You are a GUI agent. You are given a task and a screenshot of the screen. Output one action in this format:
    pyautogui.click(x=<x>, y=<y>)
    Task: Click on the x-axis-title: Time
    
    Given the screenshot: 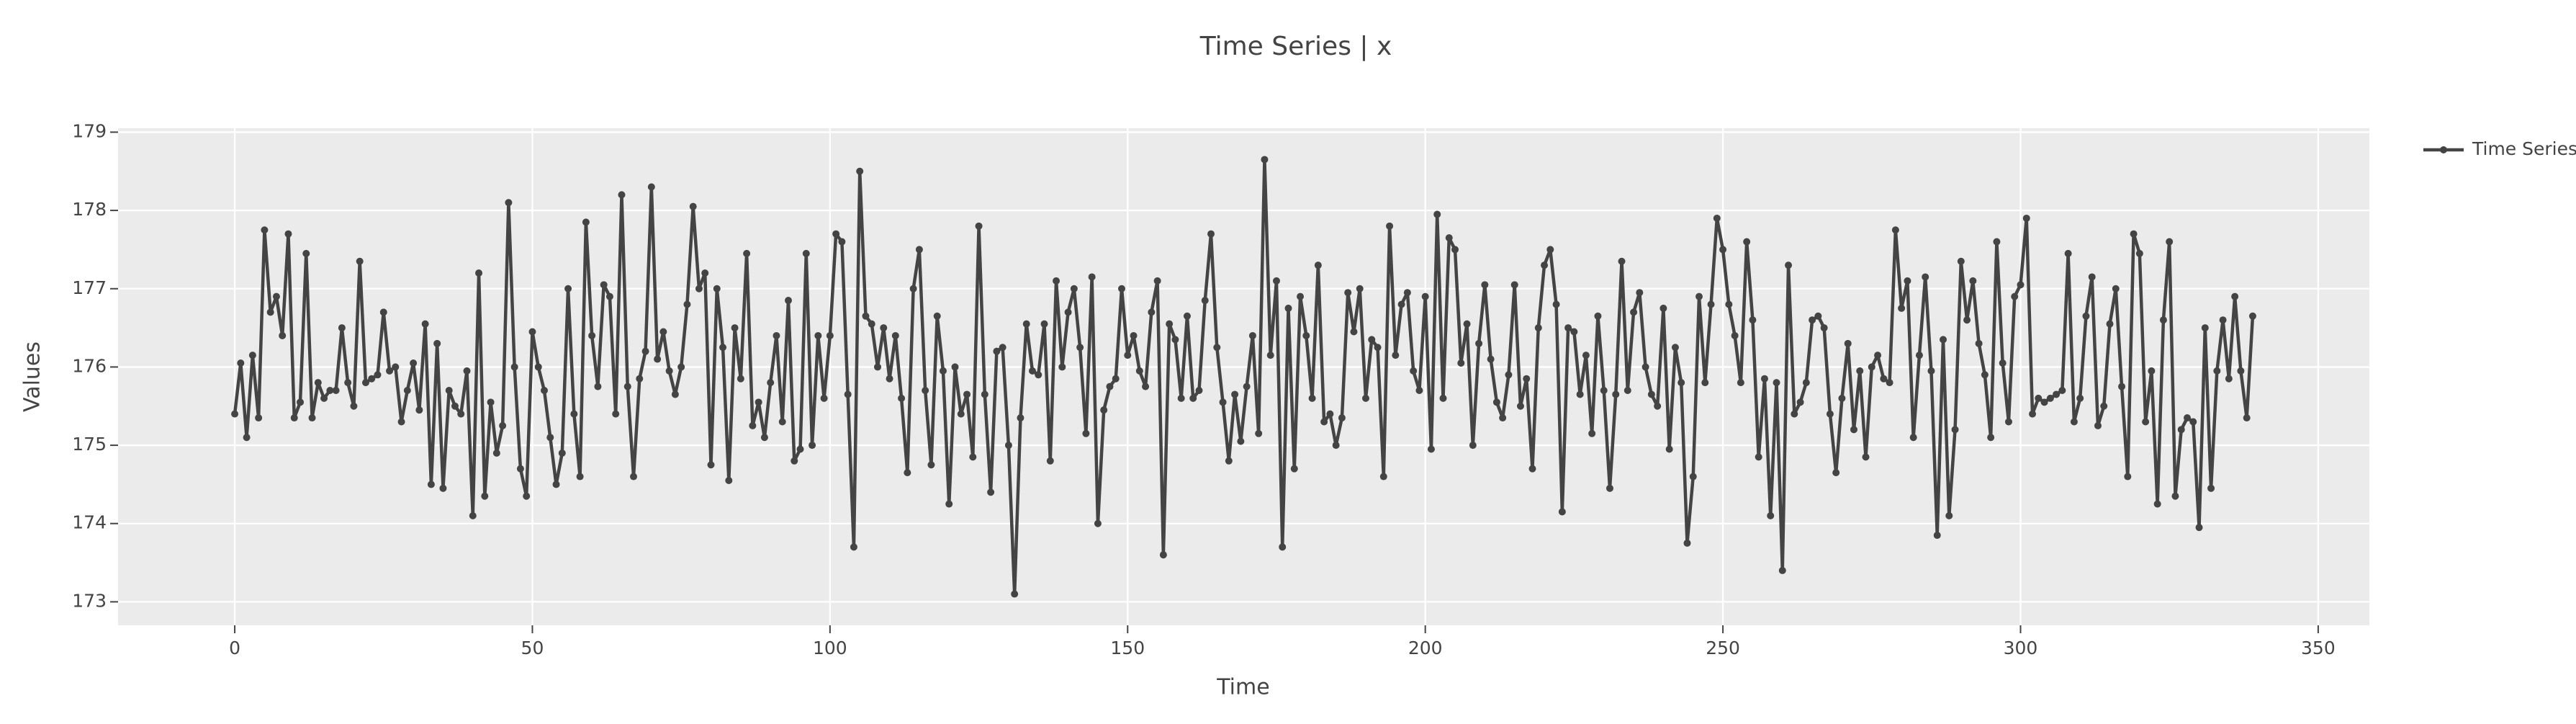 What is the action you would take?
    pyautogui.click(x=1242, y=687)
    